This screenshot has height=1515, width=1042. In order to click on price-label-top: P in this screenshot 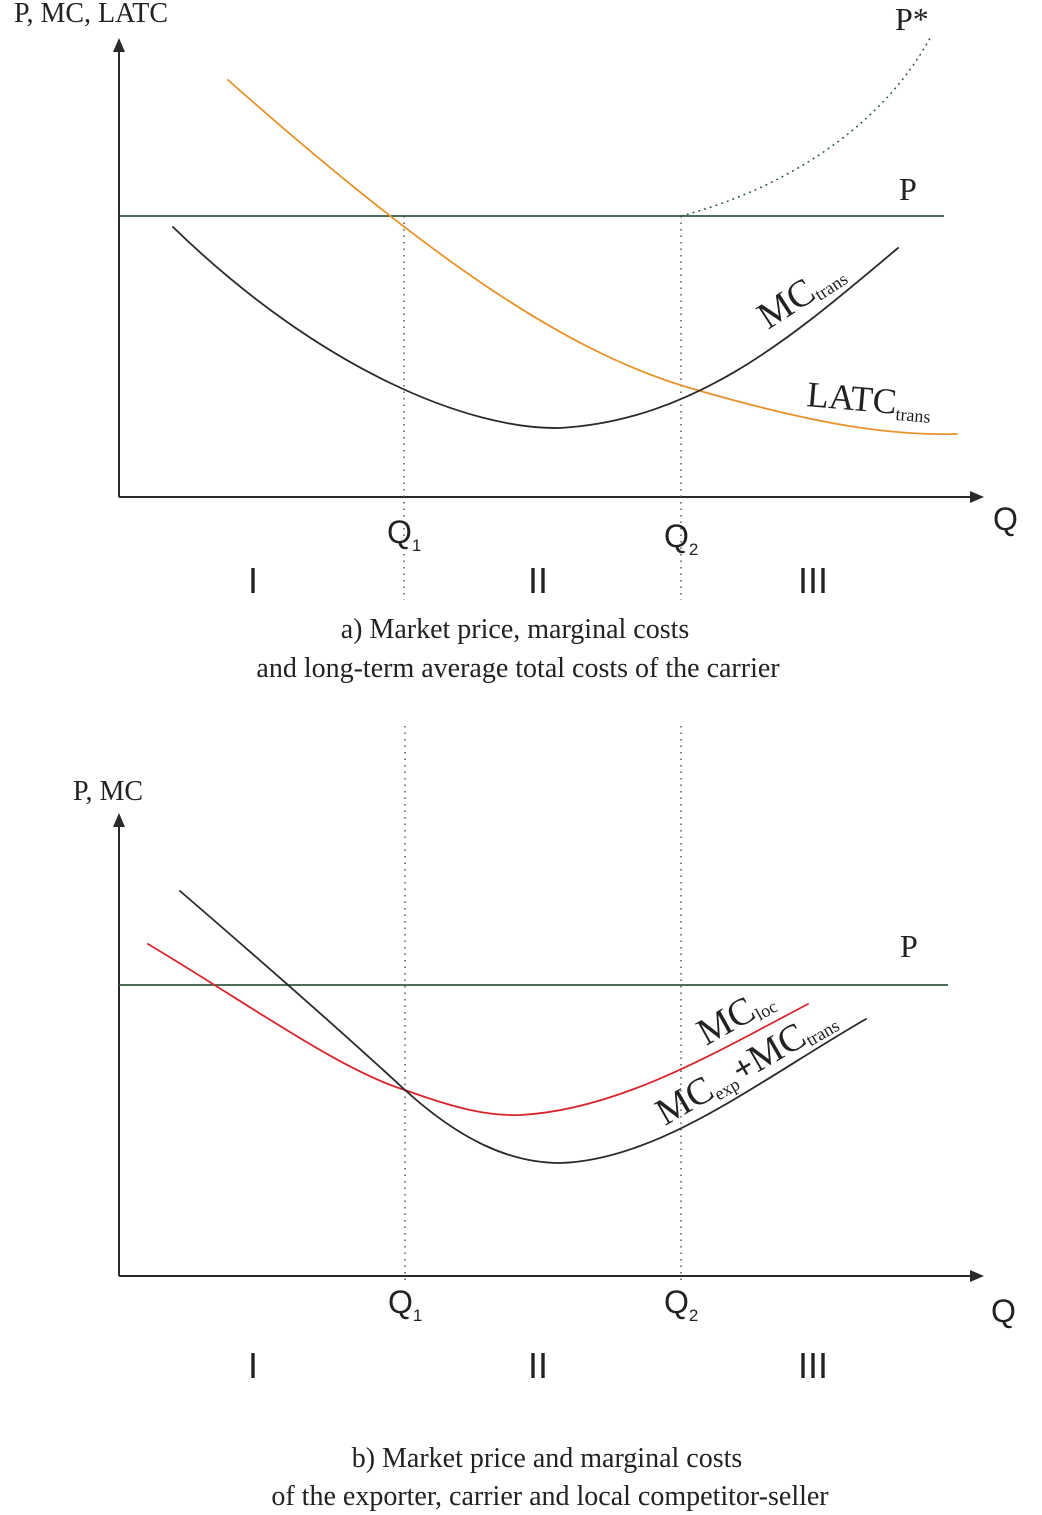, I will do `click(908, 189)`.